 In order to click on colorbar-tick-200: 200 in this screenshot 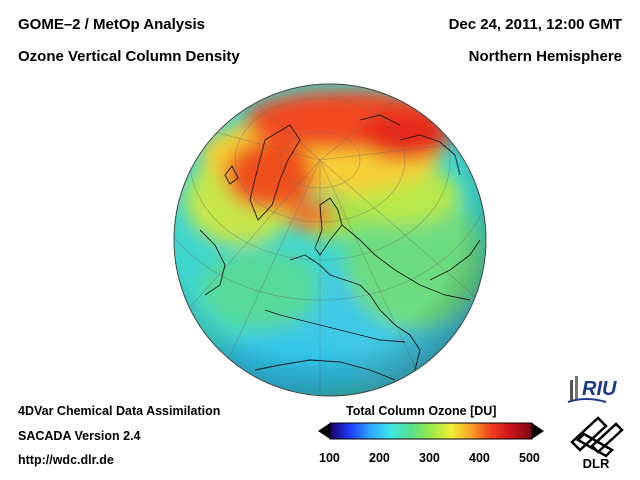, I will do `click(379, 458)`.